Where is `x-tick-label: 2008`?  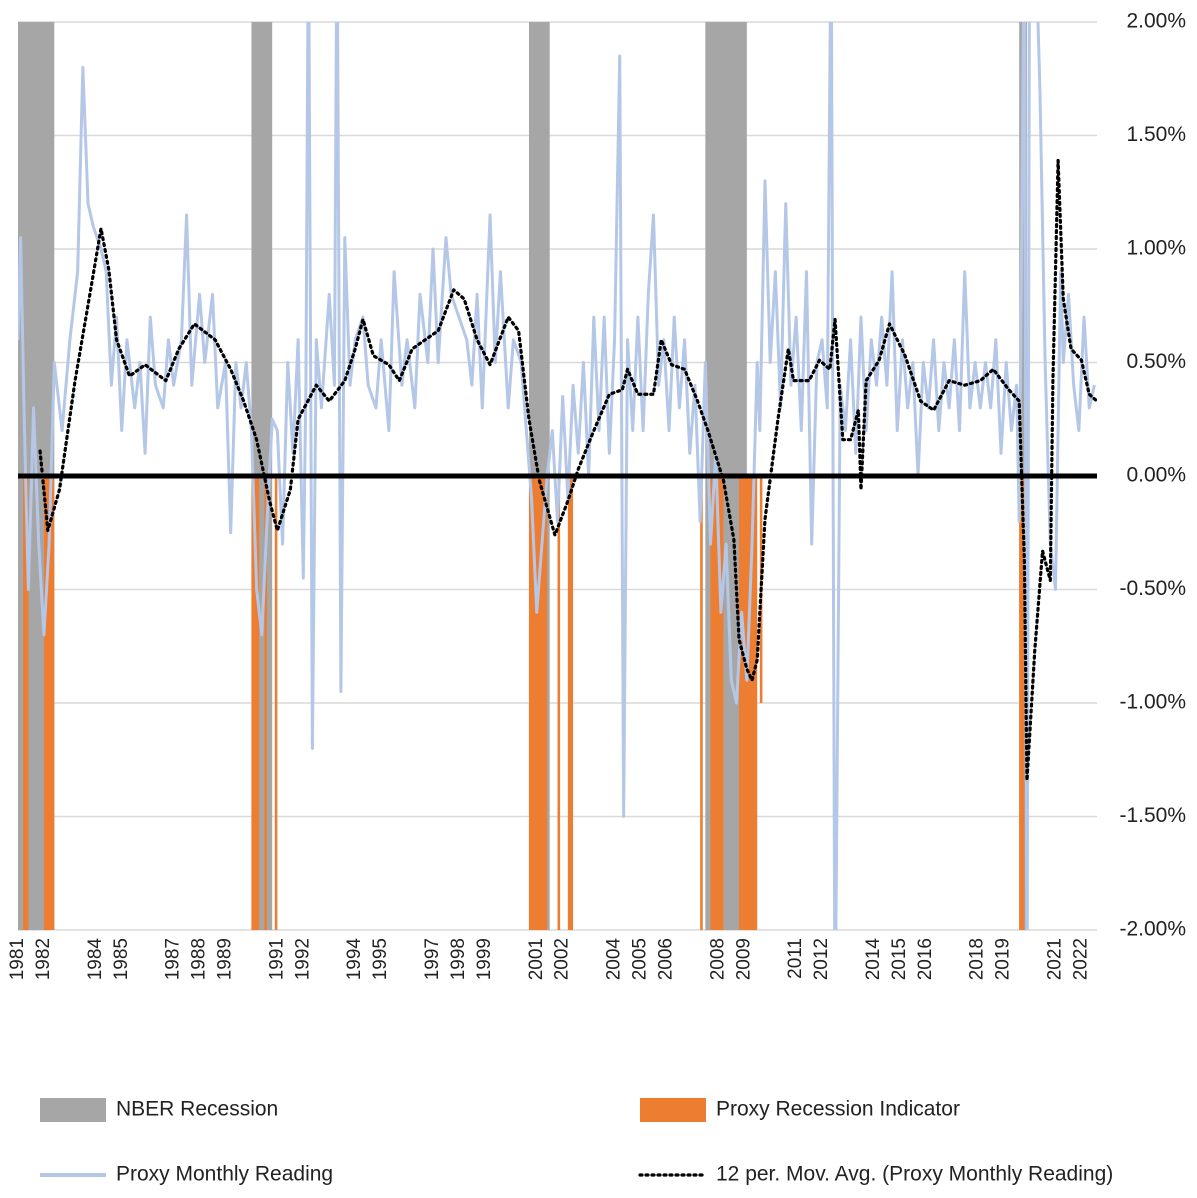
x-tick-label: 2008 is located at coordinates (717, 959).